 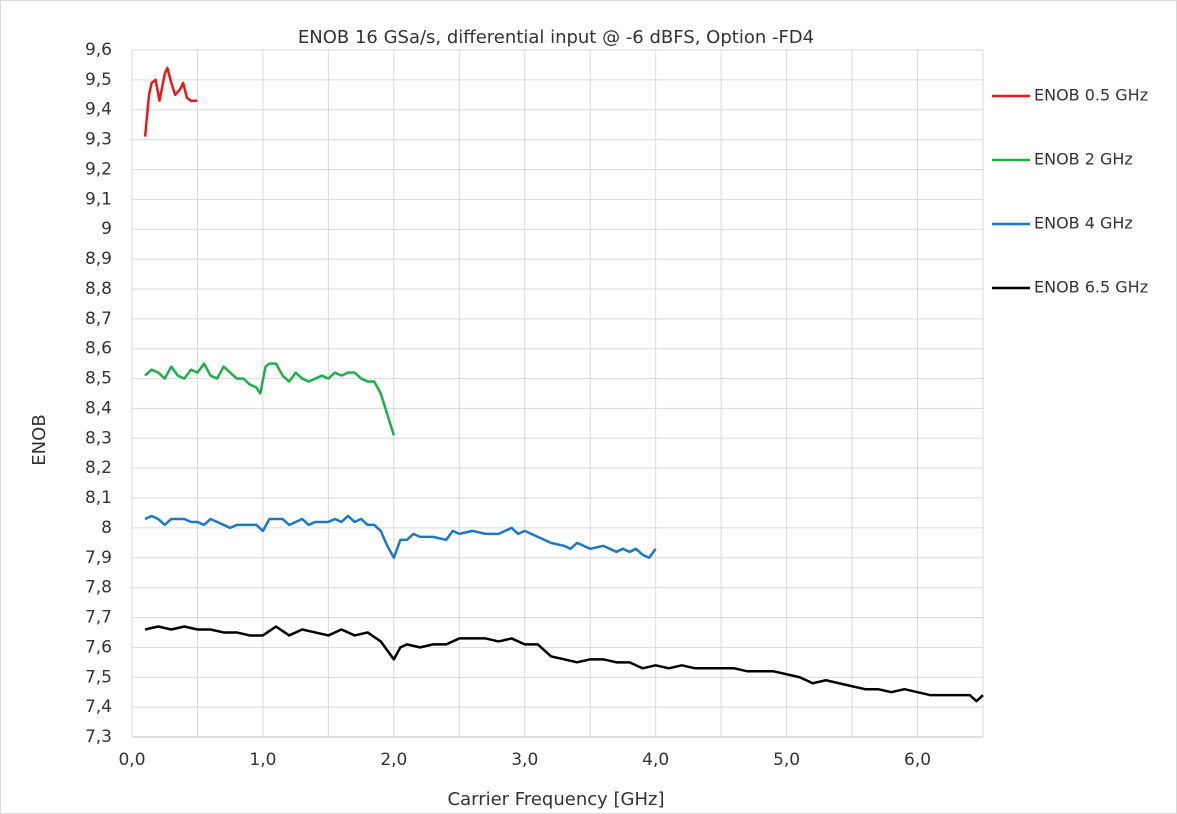 I want to click on y-tick-label: 8,4, so click(x=98, y=408).